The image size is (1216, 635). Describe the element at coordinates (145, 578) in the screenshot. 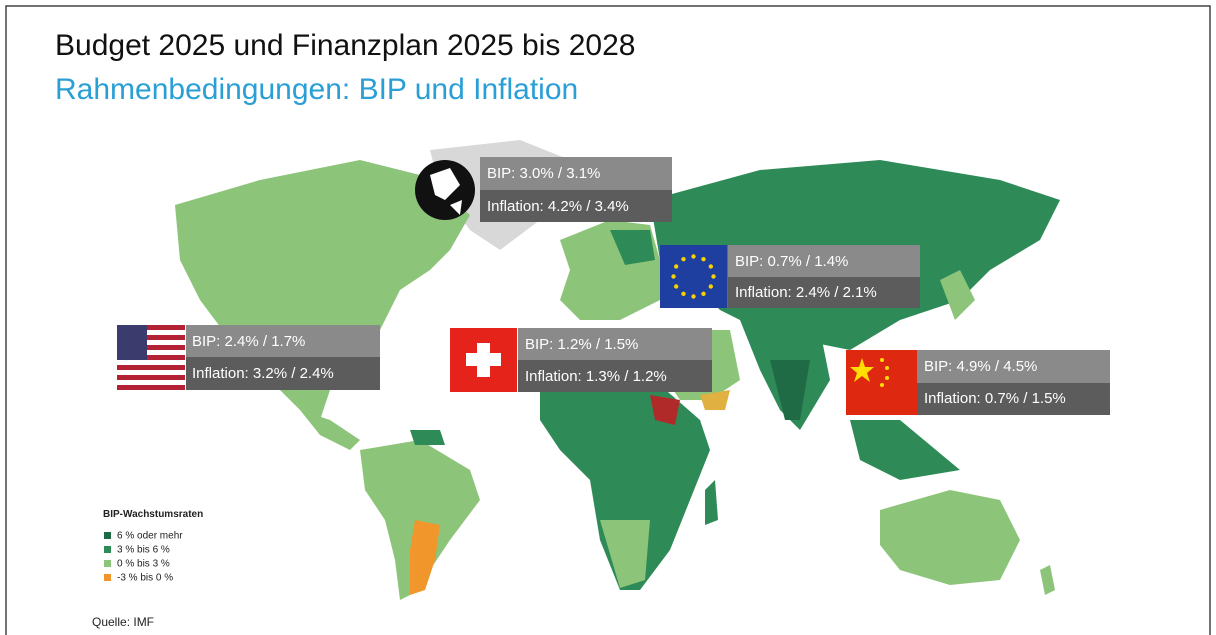

I see `legend-item: -3 % bis 0 %` at that location.